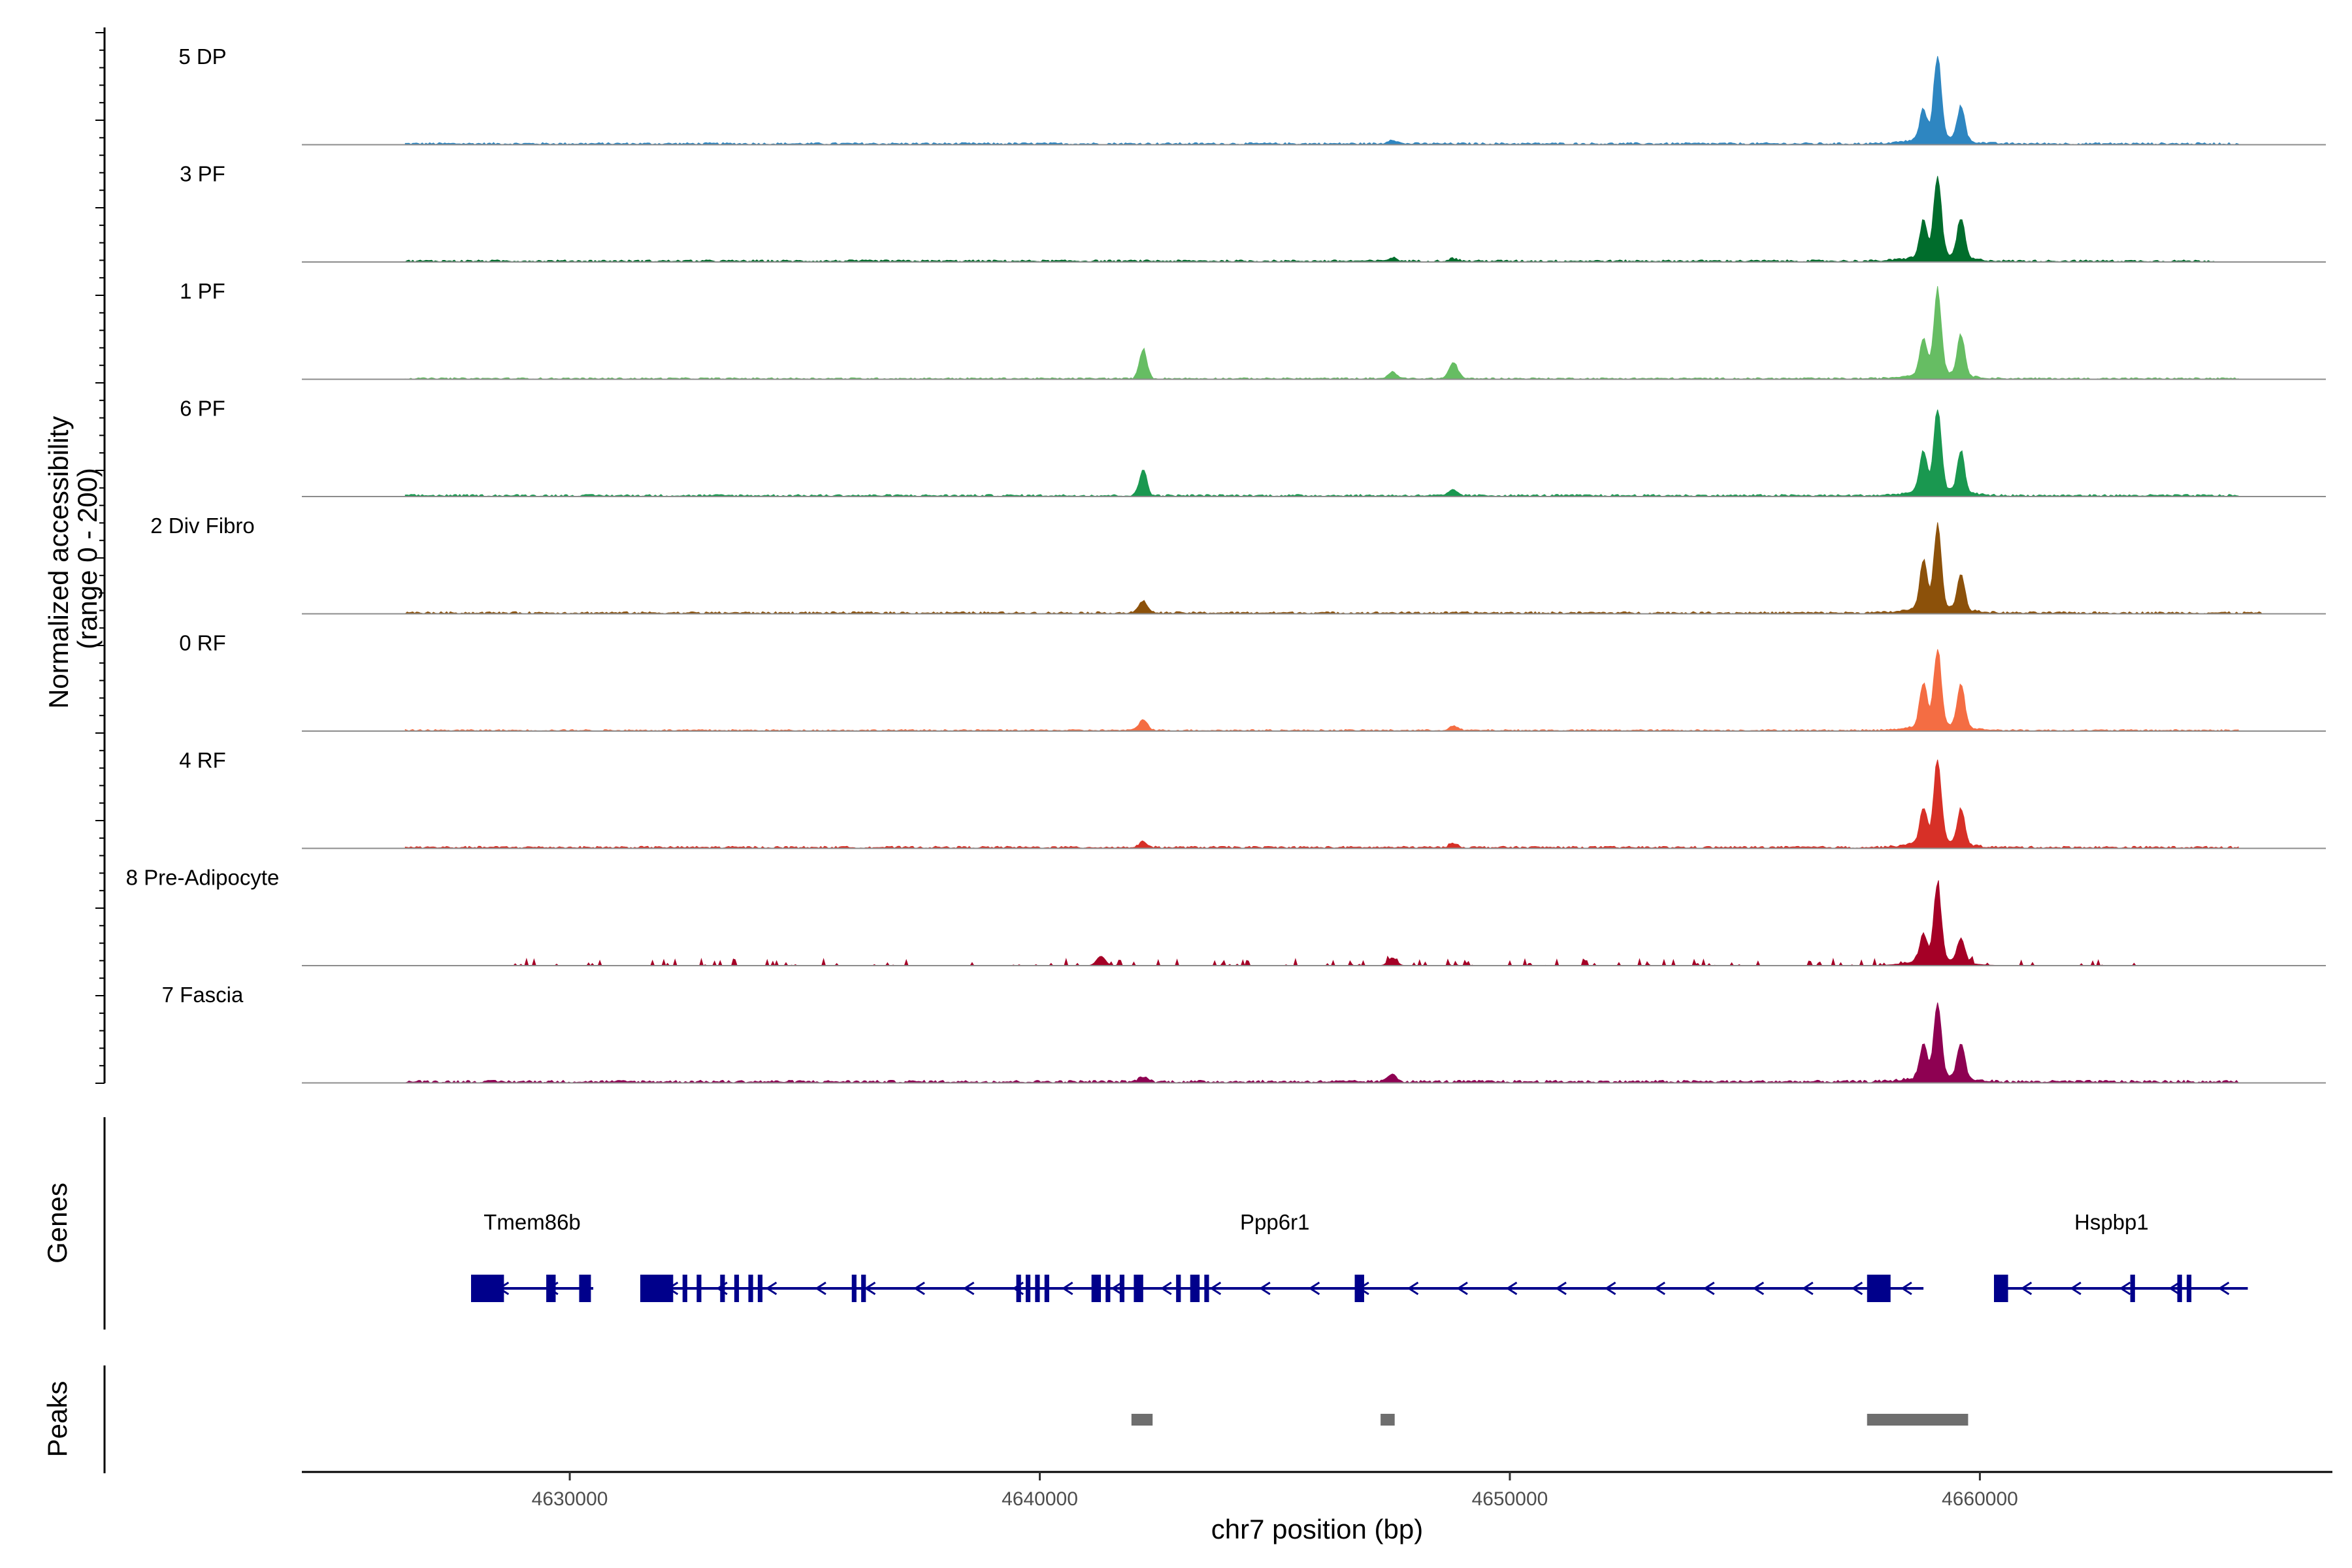  Describe the element at coordinates (1274, 1222) in the screenshot. I see `gene-label: Ppp6r1` at that location.